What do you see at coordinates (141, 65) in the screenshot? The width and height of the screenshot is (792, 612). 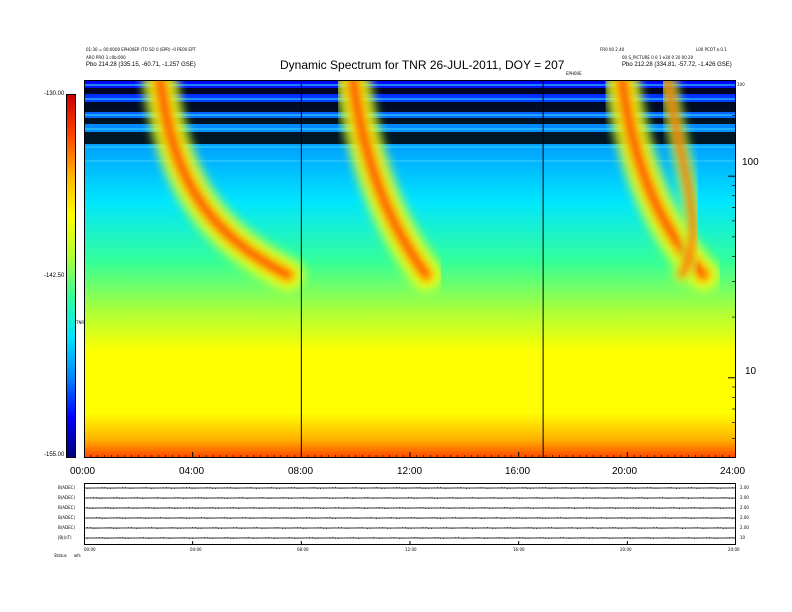 I see `header-left-line3: Pbo 214.28 (335.15, -60.71, -1.257 GSE)` at bounding box center [141, 65].